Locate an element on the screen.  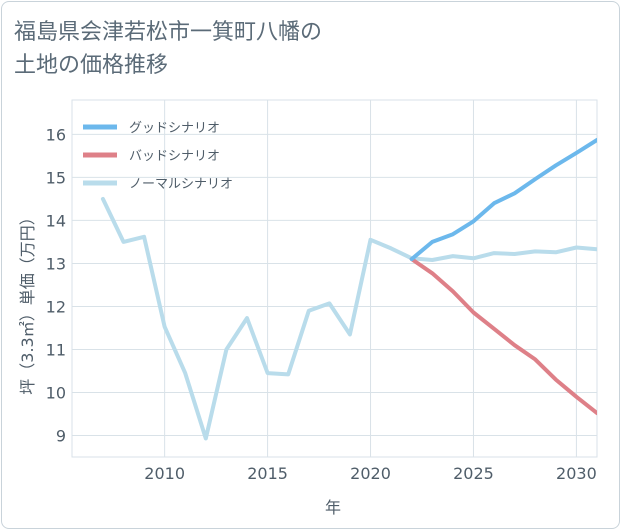
legend-label-0: グッドシナリオ is located at coordinates (174, 128).